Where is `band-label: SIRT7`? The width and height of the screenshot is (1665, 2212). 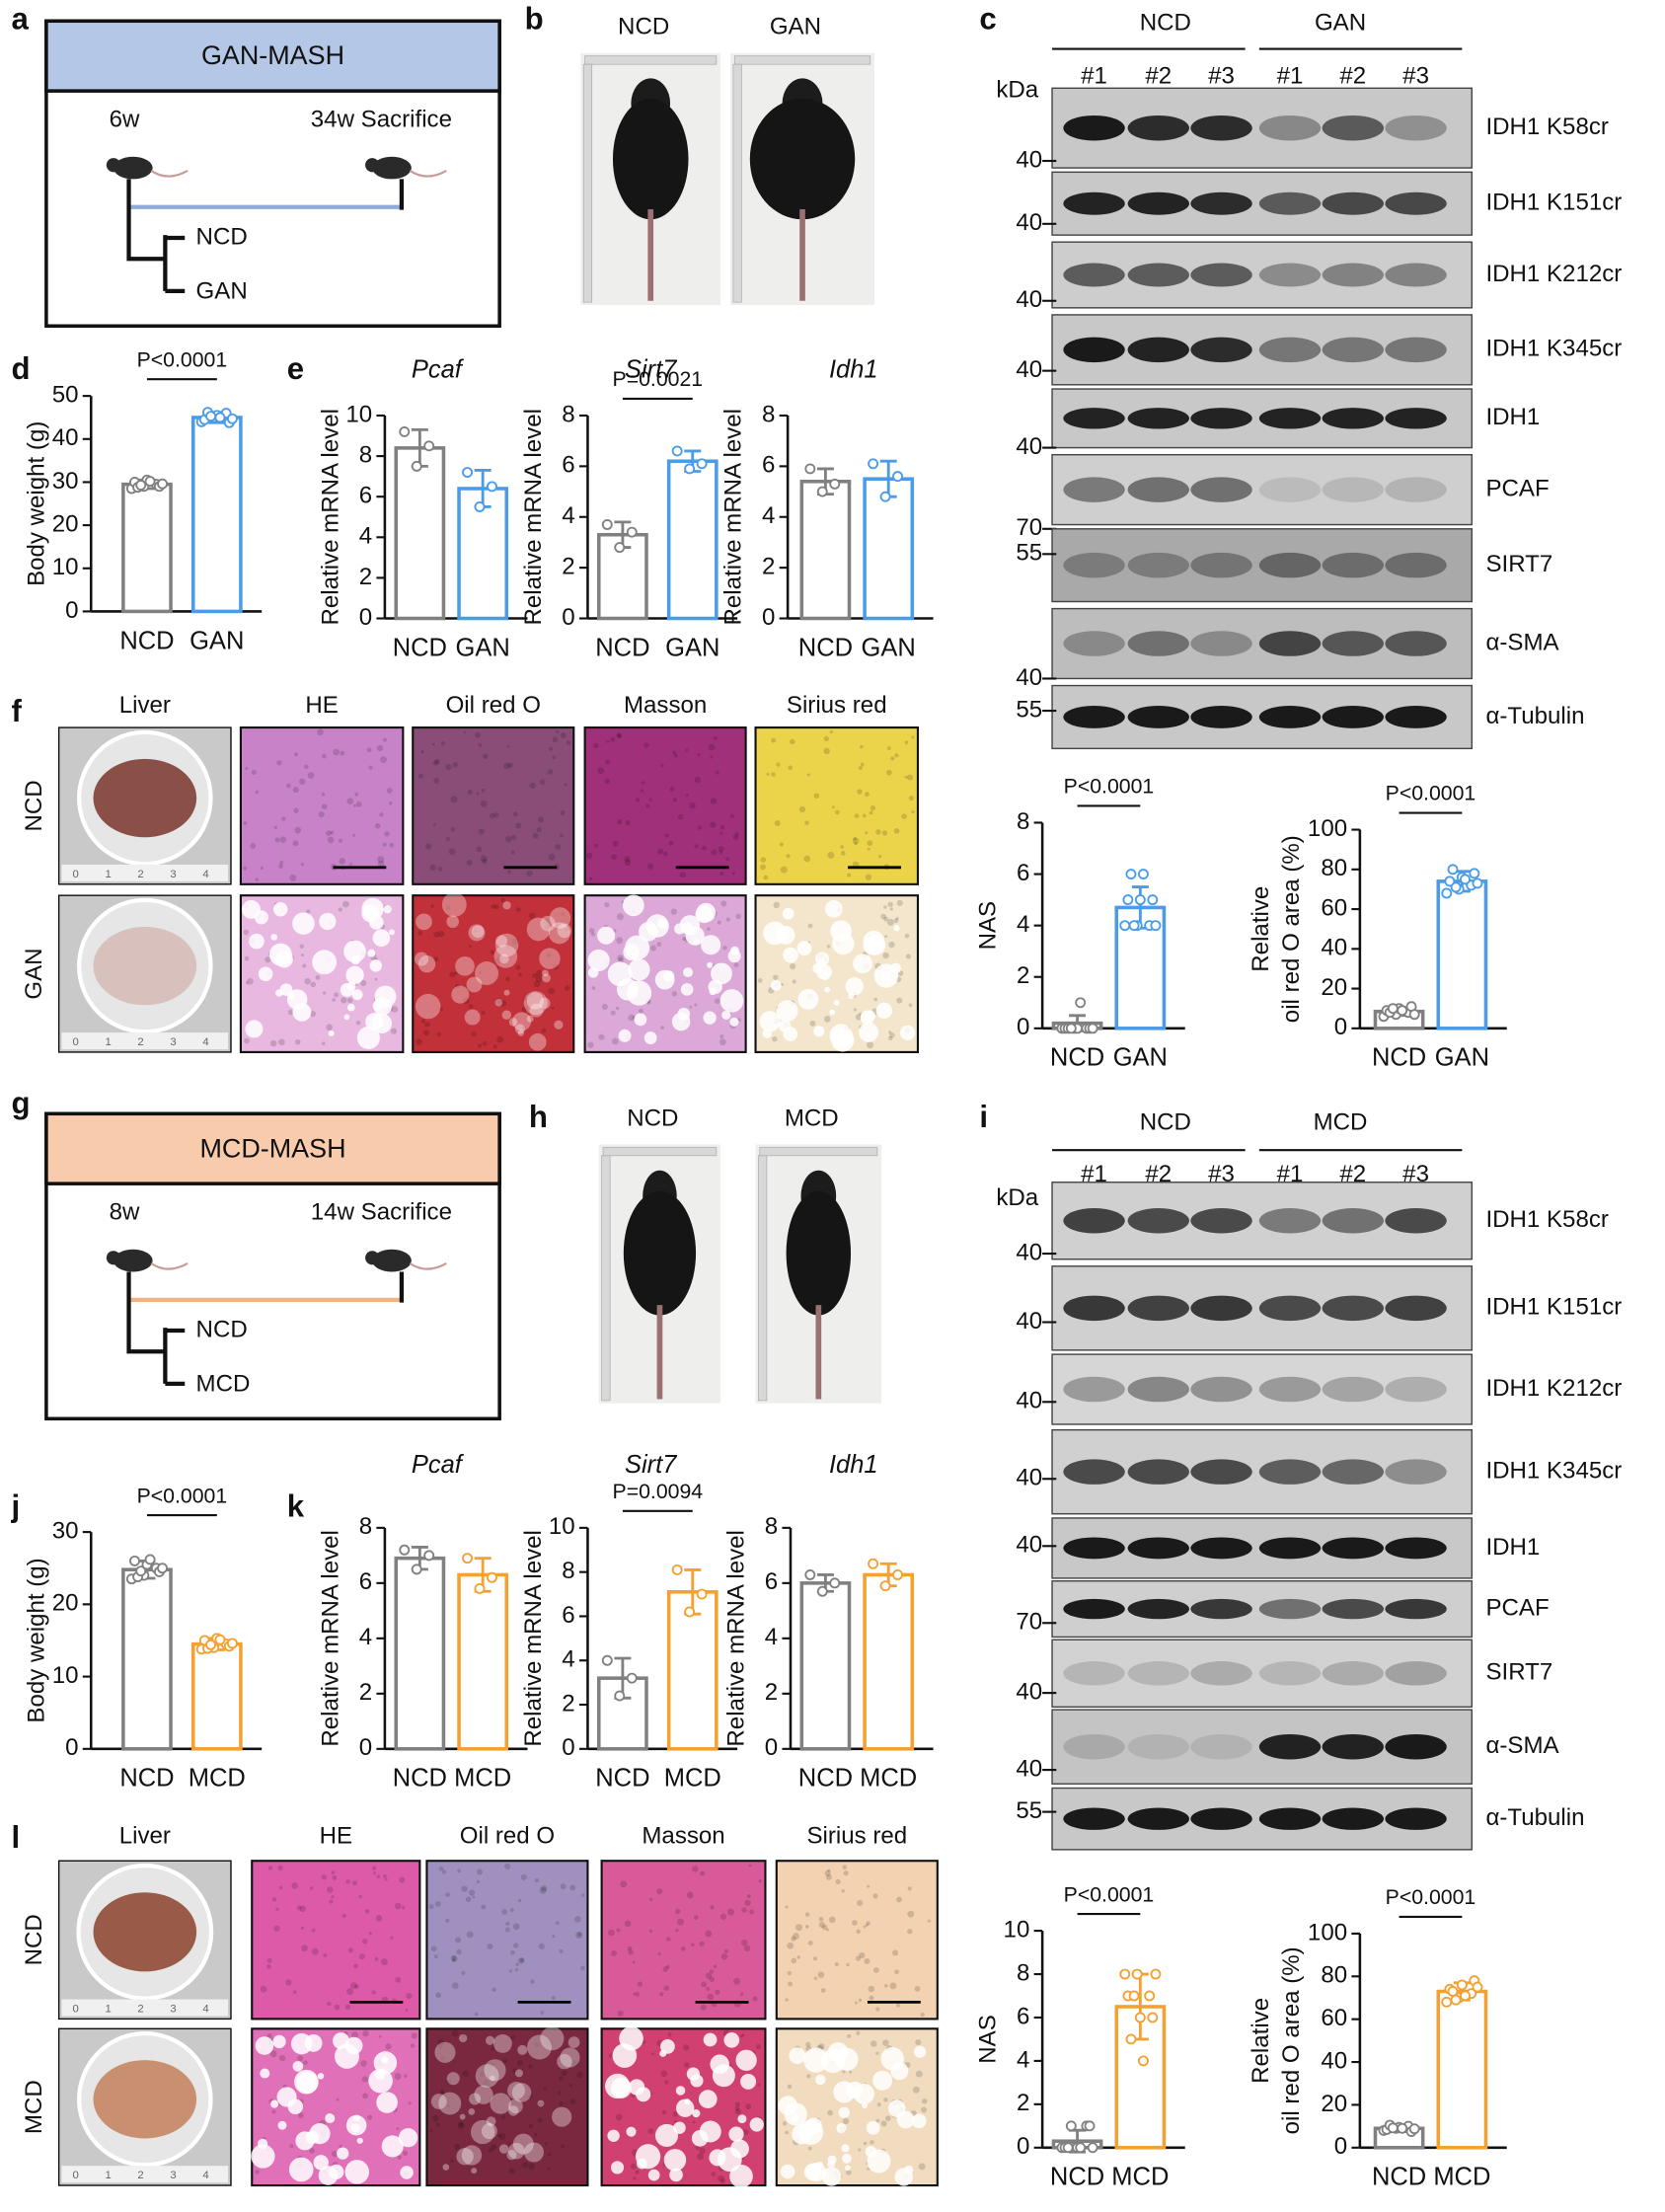
band-label: SIRT7 is located at coordinates (1518, 1672).